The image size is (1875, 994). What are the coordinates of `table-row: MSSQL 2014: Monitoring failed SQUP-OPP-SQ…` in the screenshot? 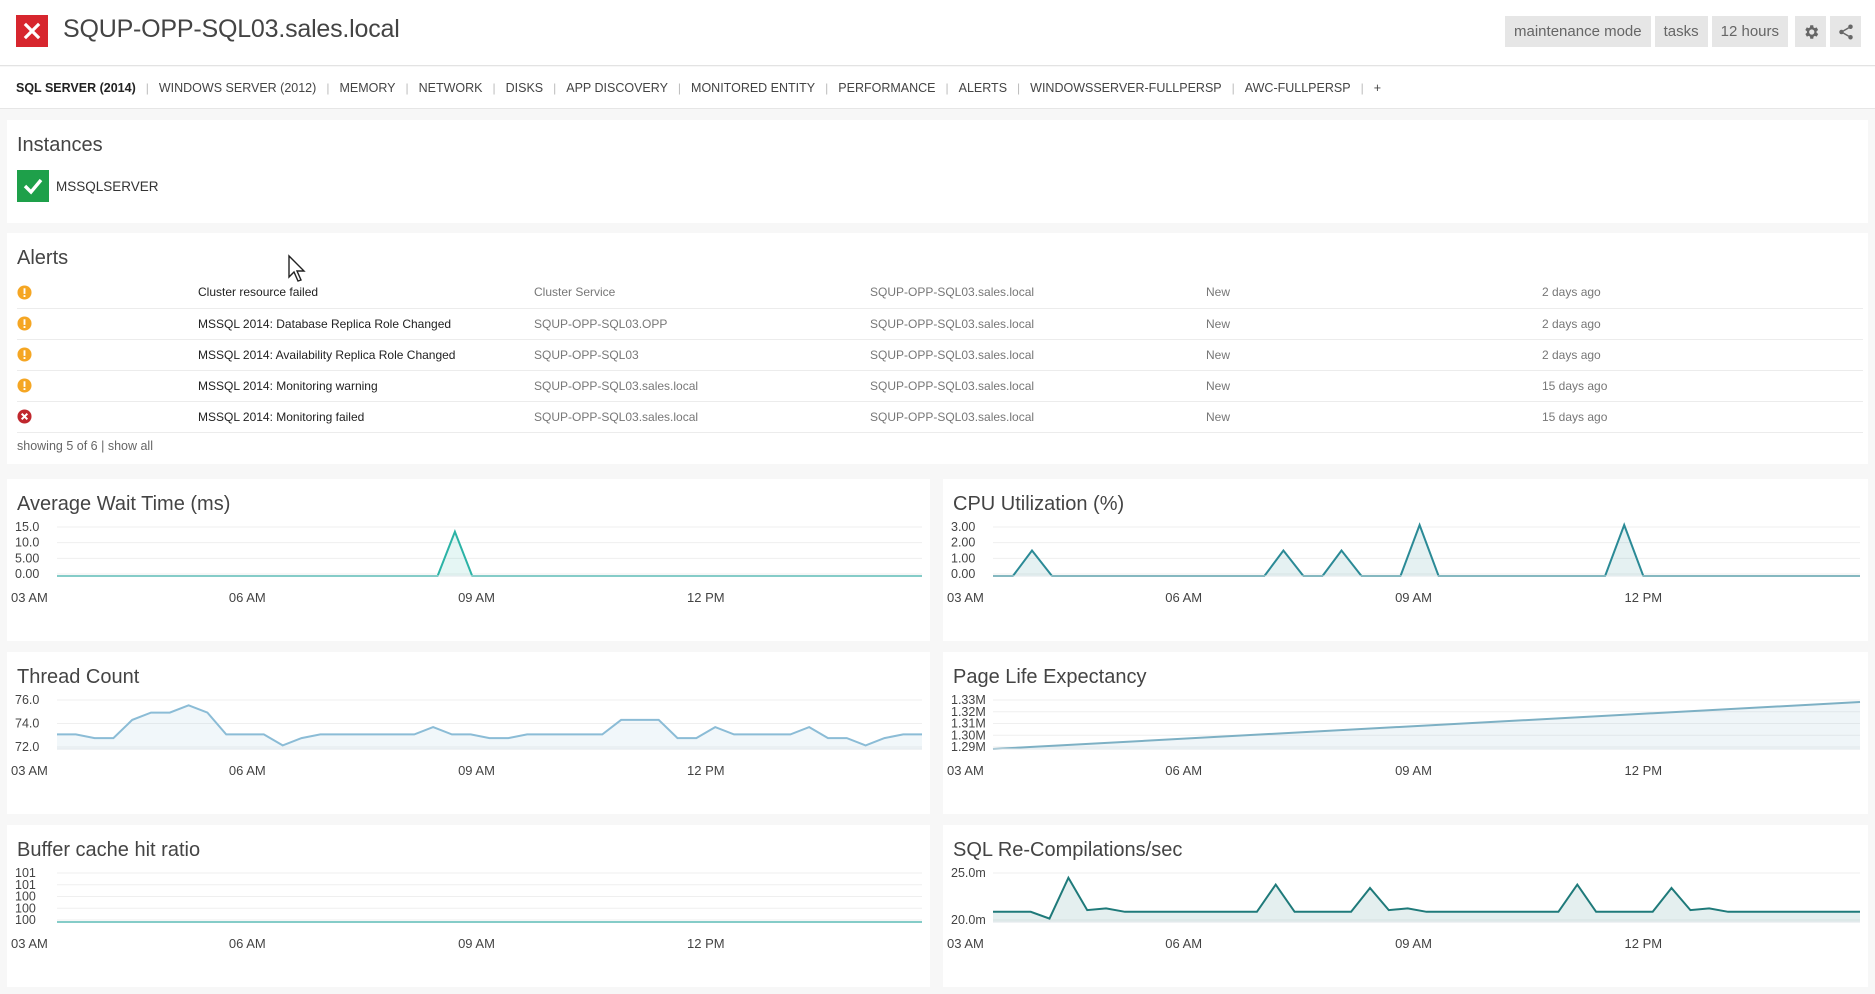 It's located at (940, 417).